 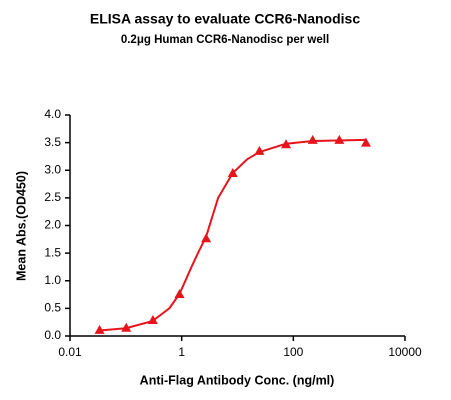 I want to click on y-tick-label: 3.5, so click(x=52, y=142).